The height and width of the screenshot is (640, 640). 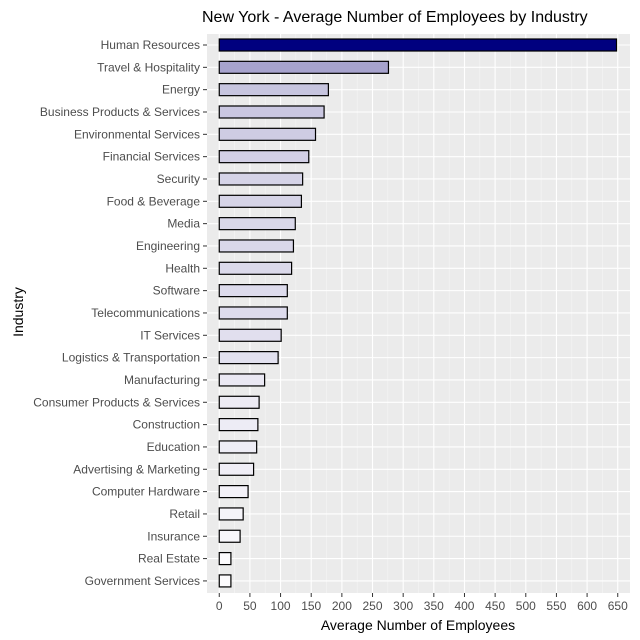 I want to click on x-tick-label: 500, so click(x=526, y=606).